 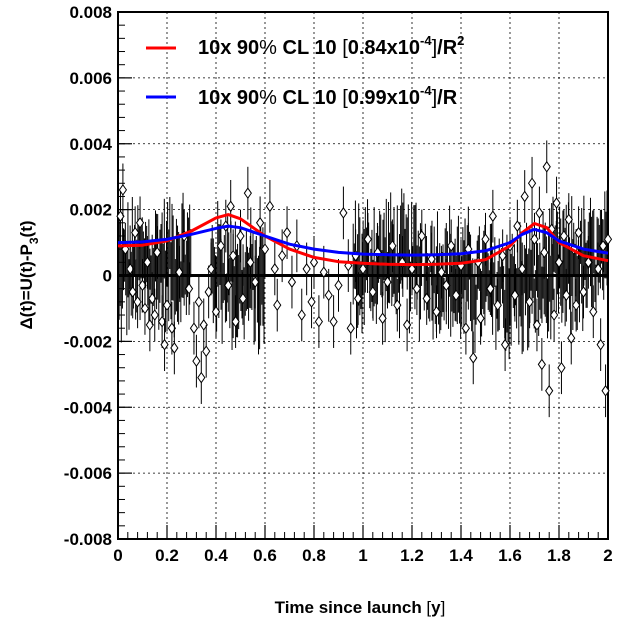 I want to click on y-tick-label: 0.006, so click(x=90, y=78).